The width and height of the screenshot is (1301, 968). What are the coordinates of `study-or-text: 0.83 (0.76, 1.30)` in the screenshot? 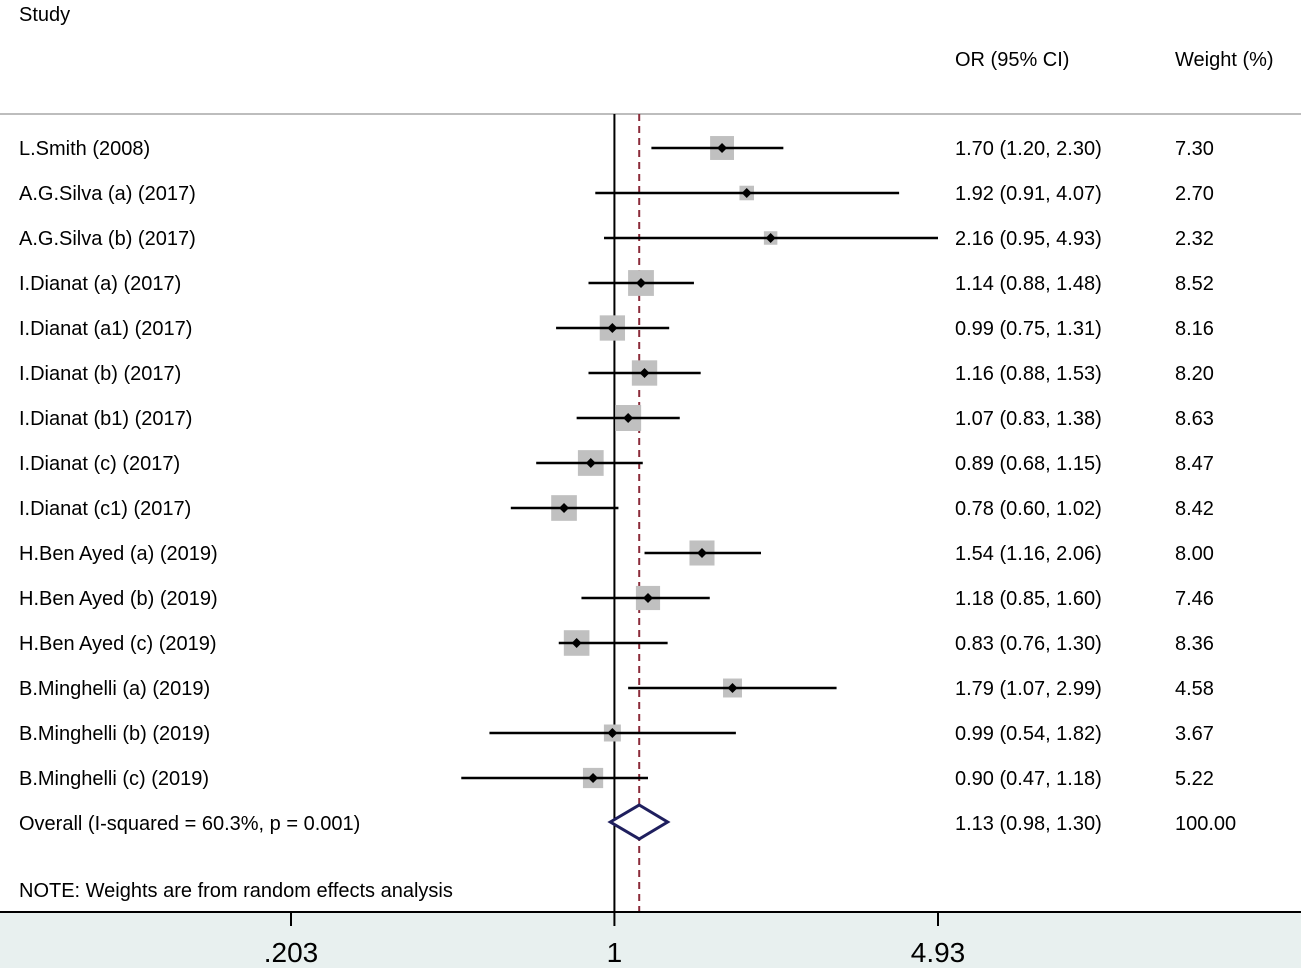 It's located at (1028, 644).